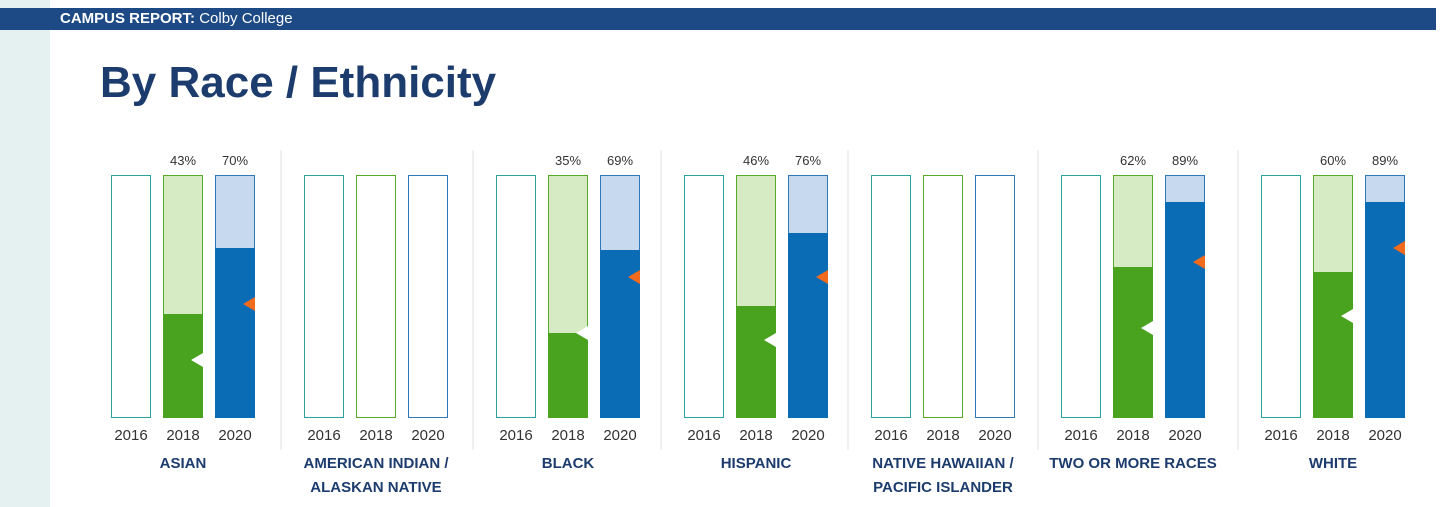 This screenshot has height=507, width=1442. Describe the element at coordinates (376, 475) in the screenshot. I see `group-label: AMERICAN INDIAN / ALASKAN NATIVE` at that location.